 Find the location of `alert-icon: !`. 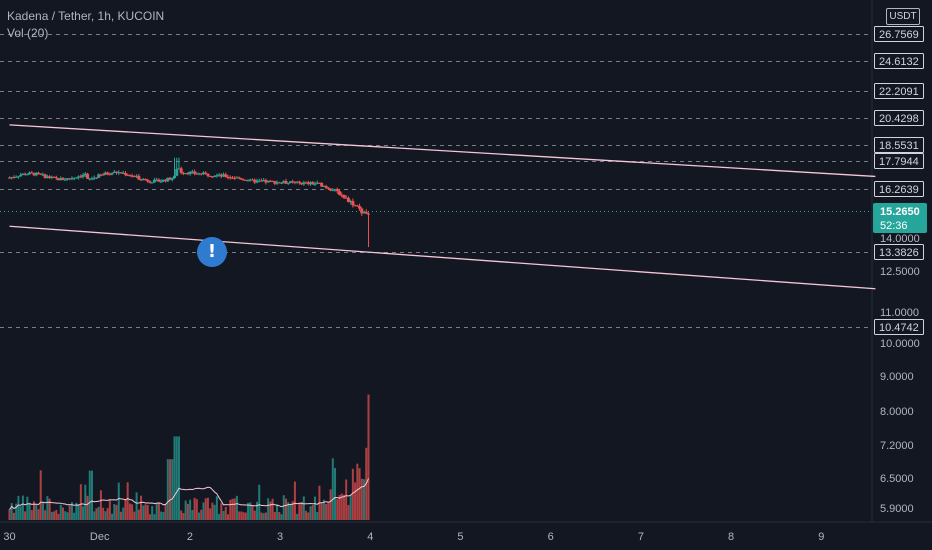

alert-icon: ! is located at coordinates (212, 252).